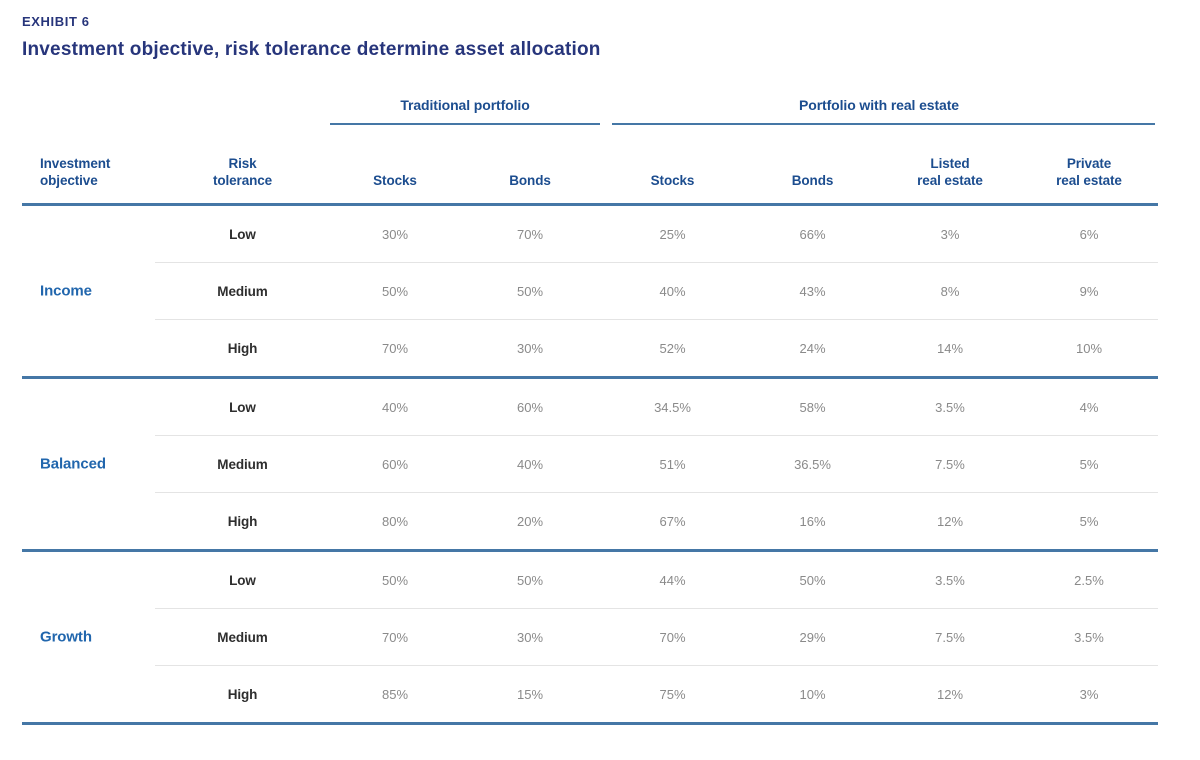 Image resolution: width=1200 pixels, height=760 pixels. I want to click on cell-value: 25%, so click(672, 234).